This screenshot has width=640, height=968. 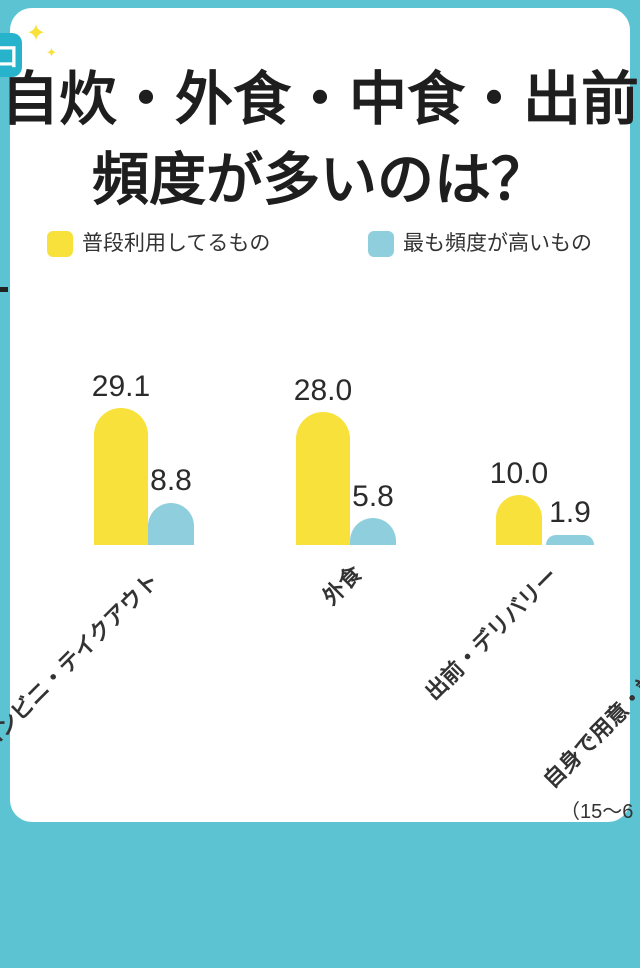 I want to click on bar-usual-group2, so click(x=323, y=478).